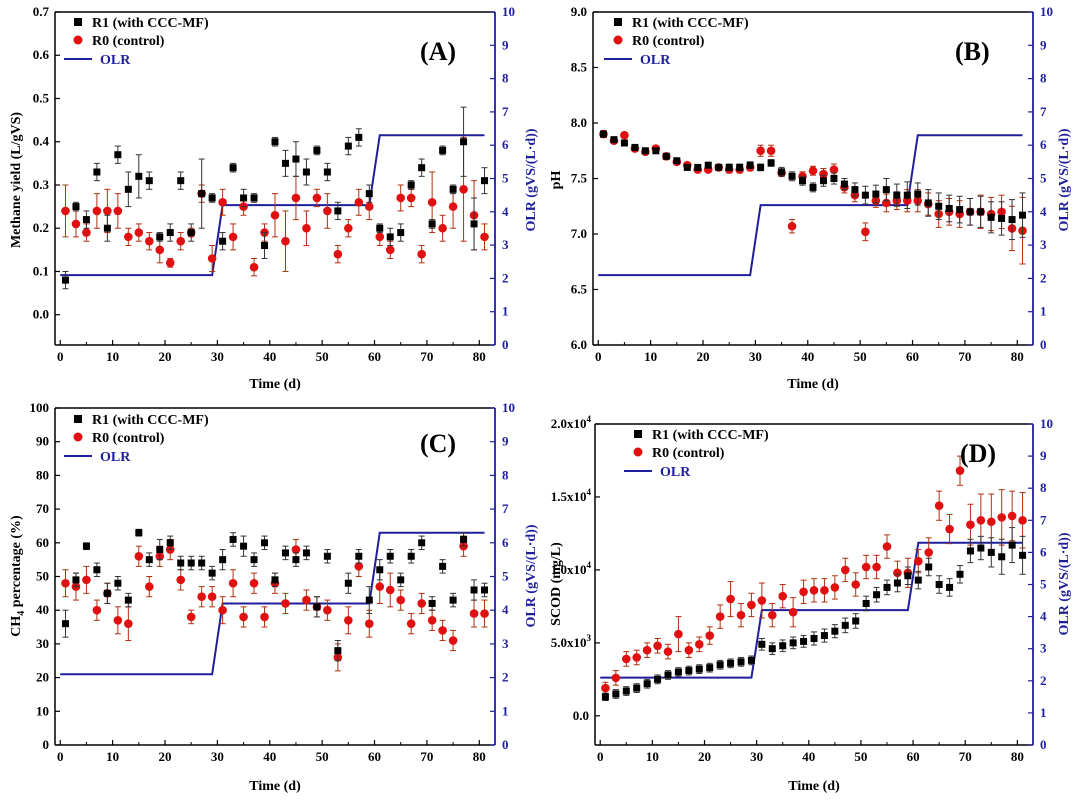 The image size is (1080, 801). Describe the element at coordinates (704, 756) in the screenshot. I see `x-tick-label: 20` at that location.